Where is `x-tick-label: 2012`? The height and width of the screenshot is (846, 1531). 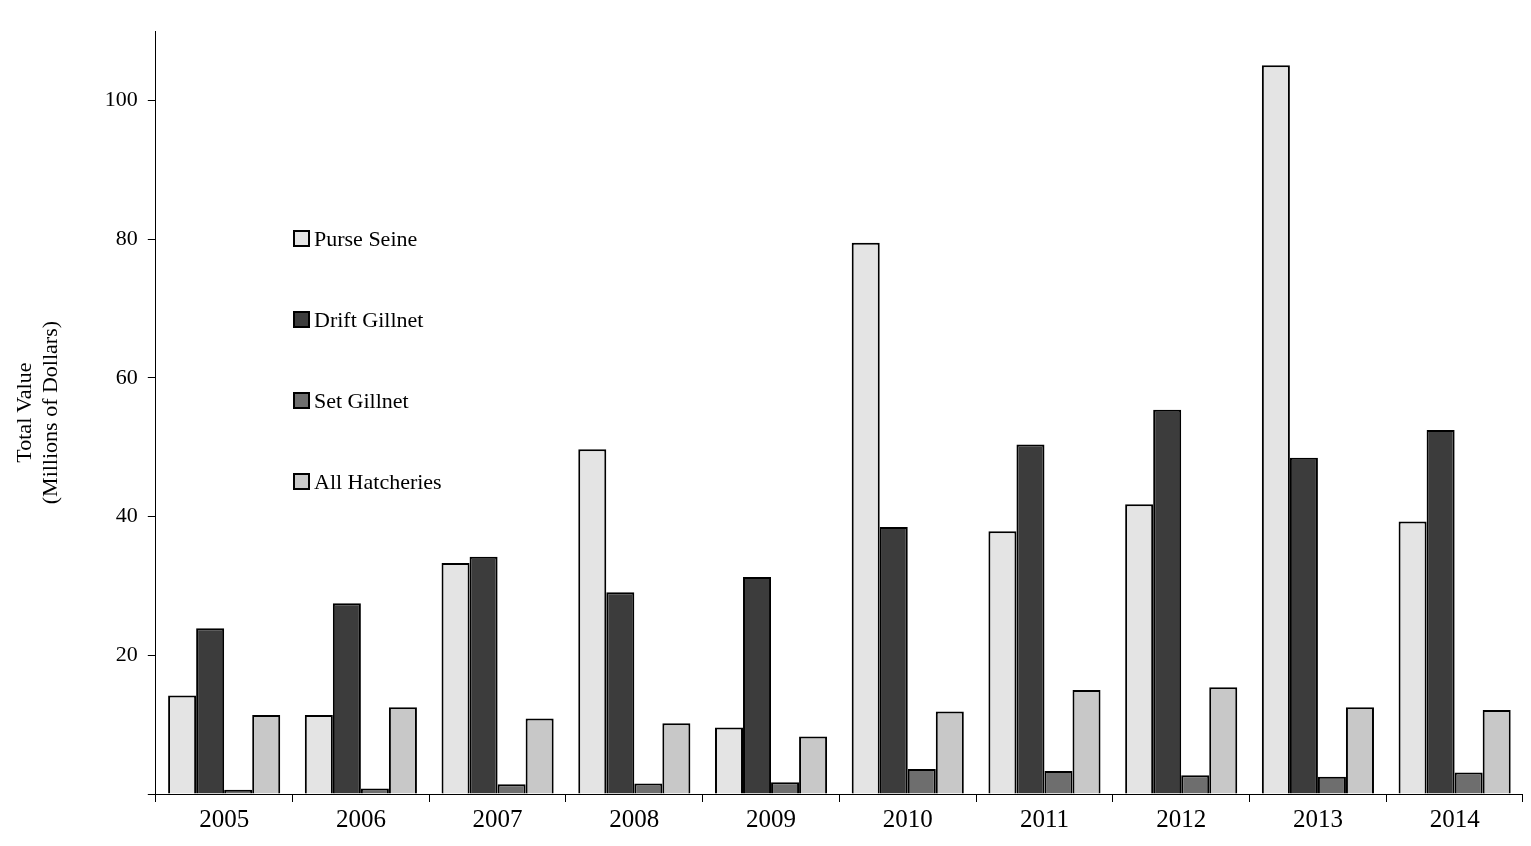
x-tick-label: 2012 is located at coordinates (1181, 818).